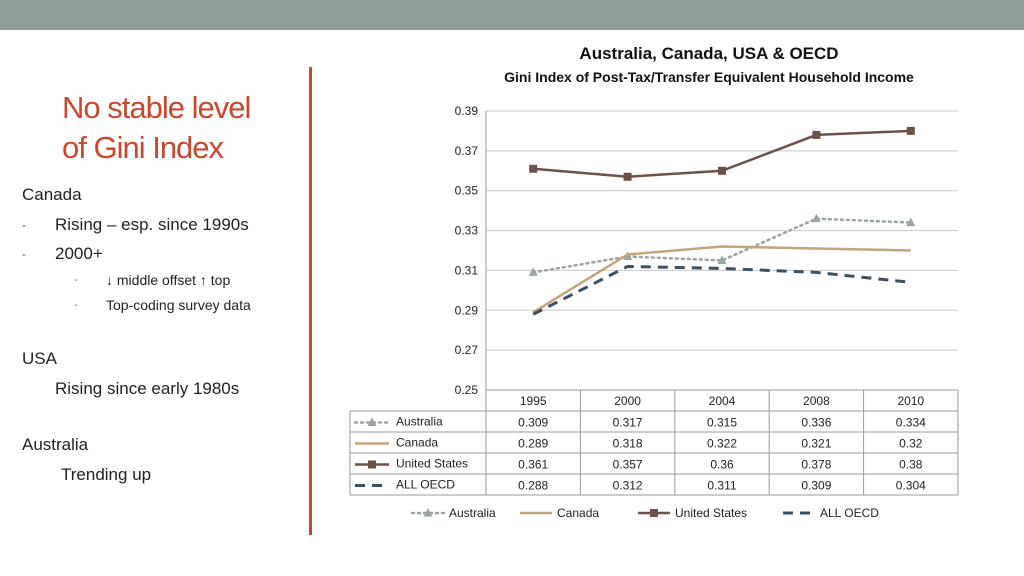  Describe the element at coordinates (816, 444) in the screenshot. I see `table-cell: 0.321` at that location.